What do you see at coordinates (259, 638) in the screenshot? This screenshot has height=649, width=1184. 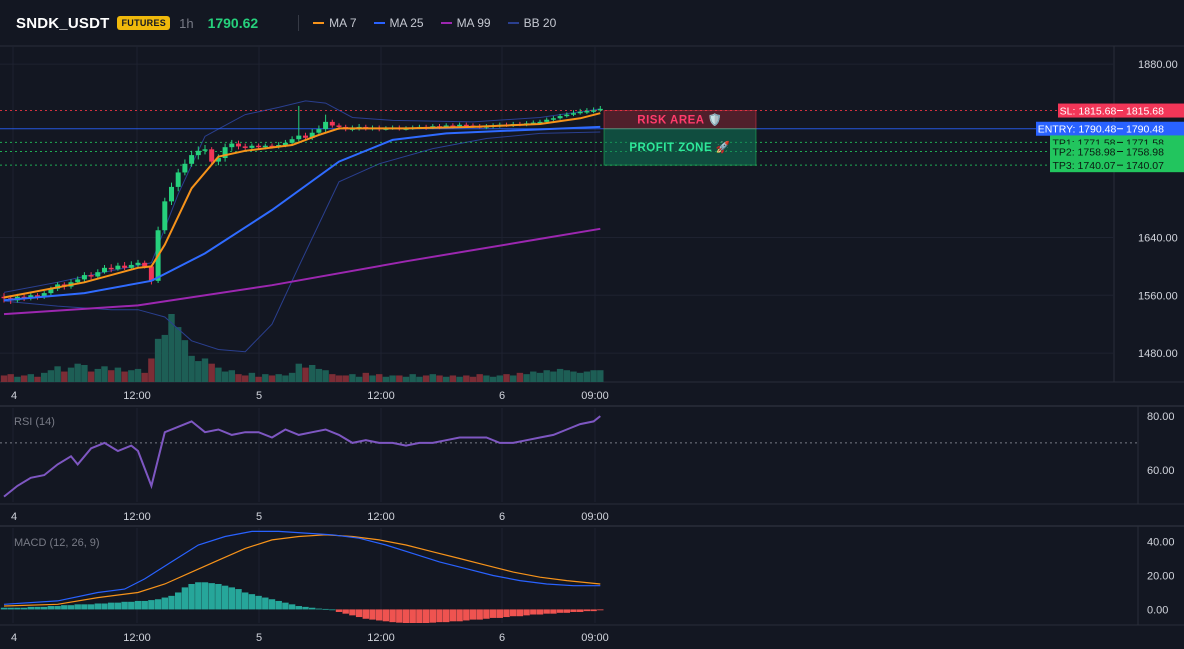 I see `macd-x-tick-label: 5` at bounding box center [259, 638].